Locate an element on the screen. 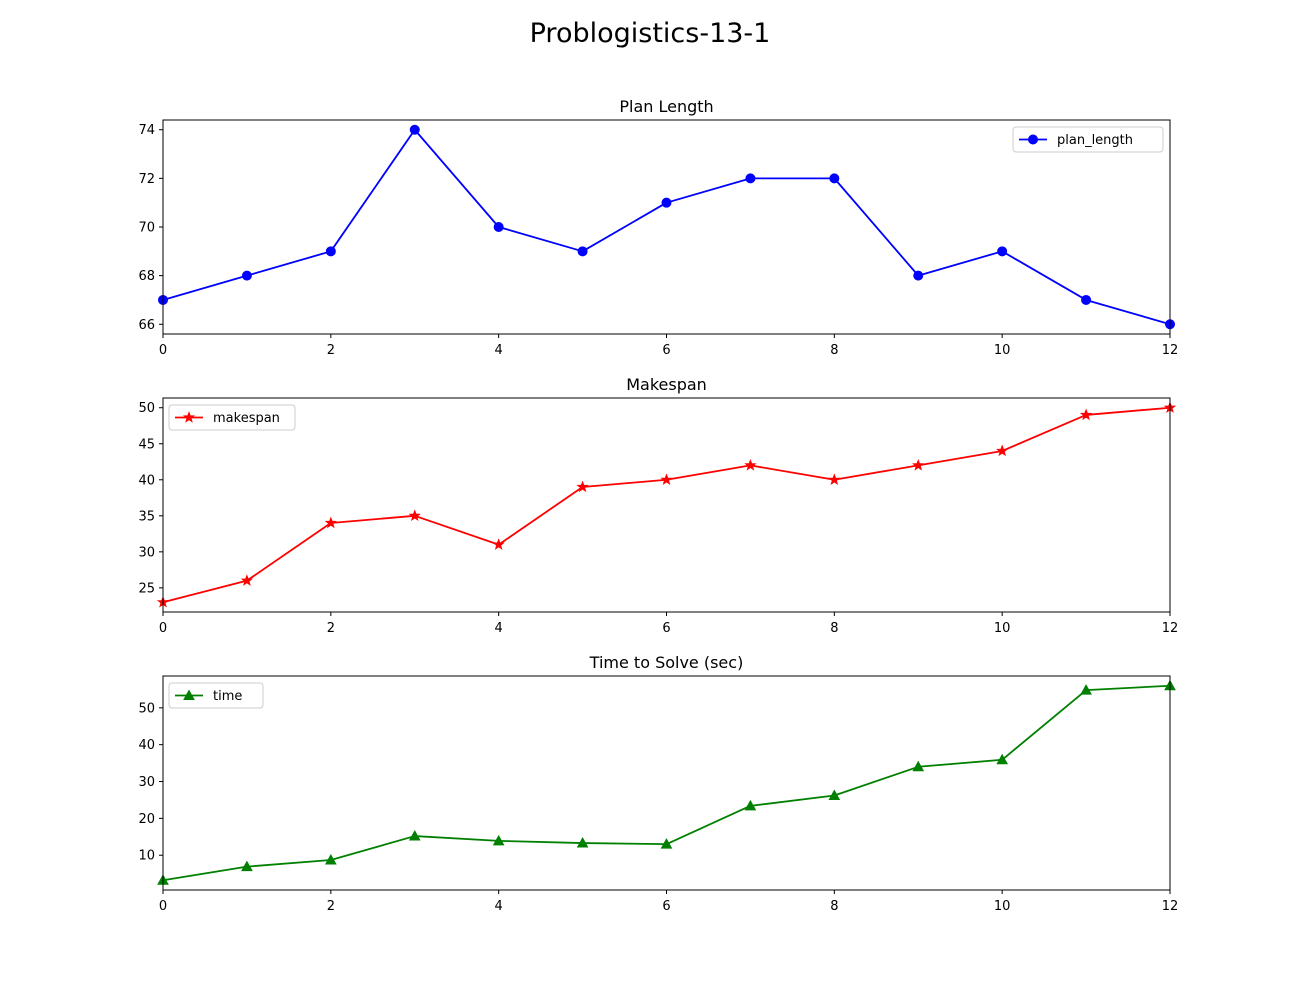  x-tick-label-time-to-solve: 8 is located at coordinates (834, 906).